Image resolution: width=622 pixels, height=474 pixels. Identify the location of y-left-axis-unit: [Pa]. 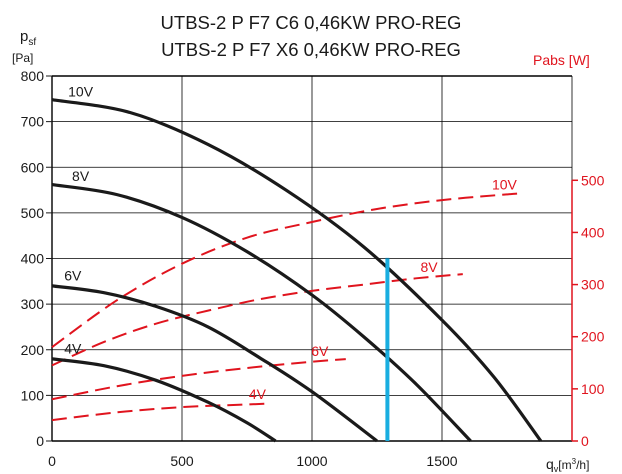
(22, 58).